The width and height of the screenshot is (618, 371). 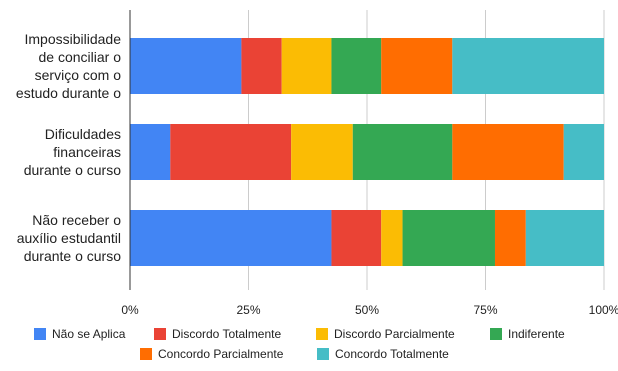 I want to click on legend-label: Concordo Totalmente, so click(x=392, y=354).